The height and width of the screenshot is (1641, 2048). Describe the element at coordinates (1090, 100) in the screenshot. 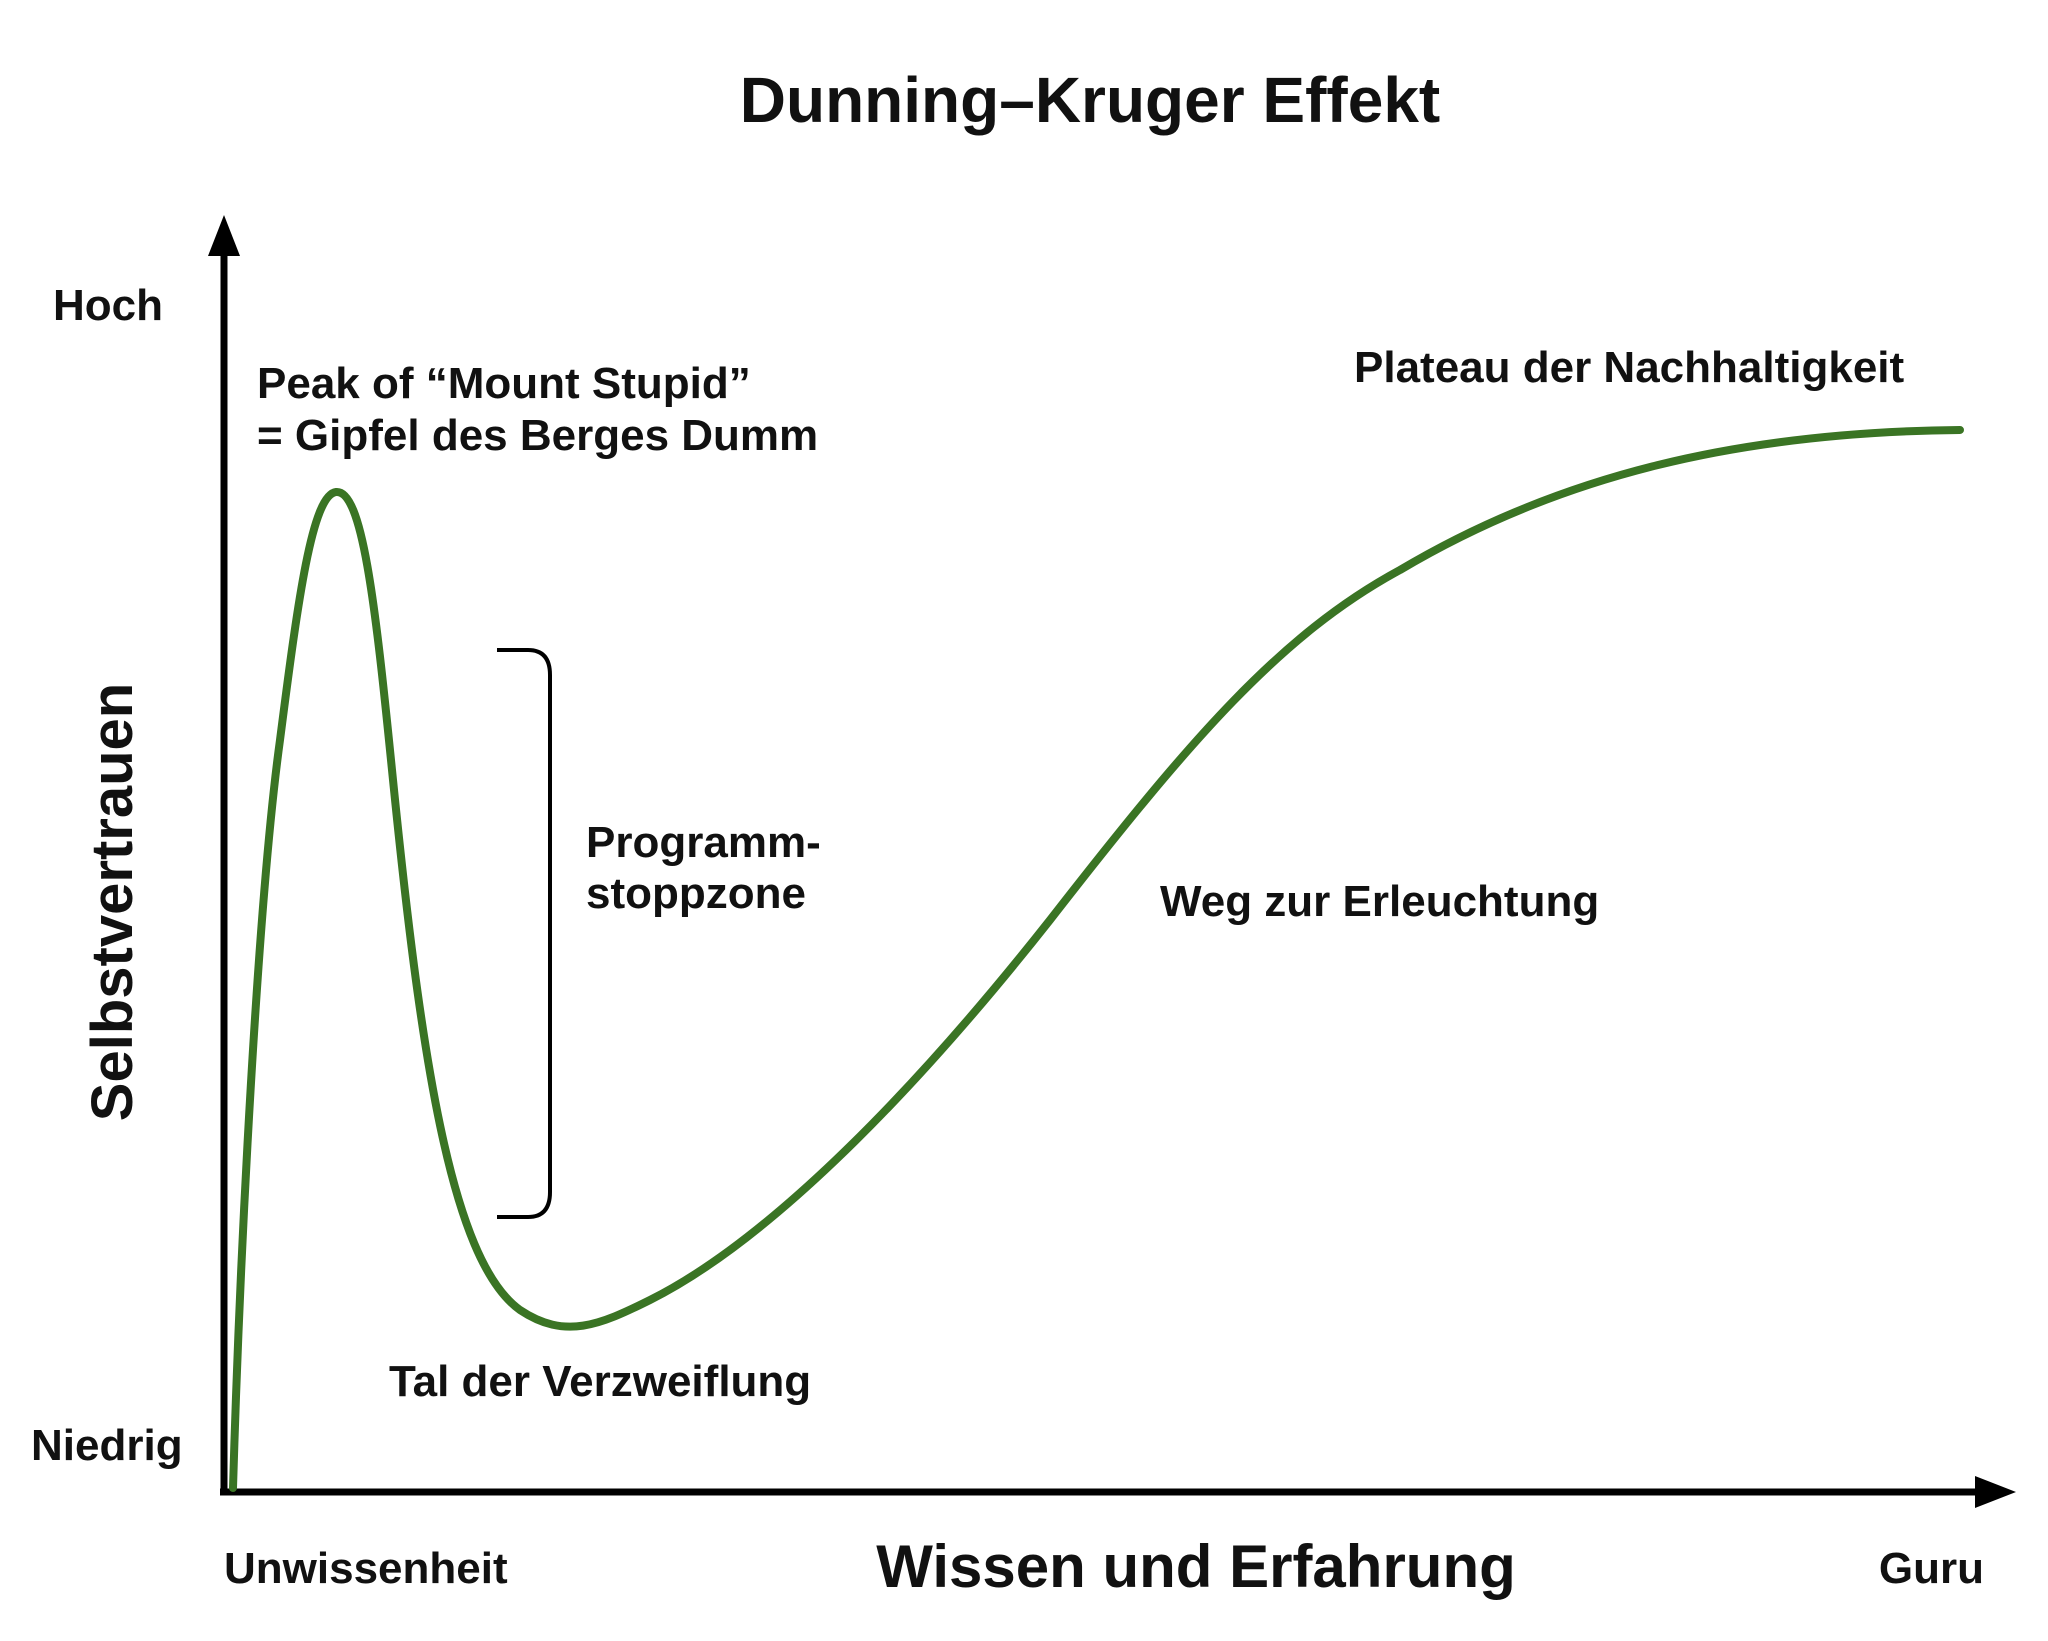

I see `diagram-title: Dunning–Kruger Effekt` at that location.